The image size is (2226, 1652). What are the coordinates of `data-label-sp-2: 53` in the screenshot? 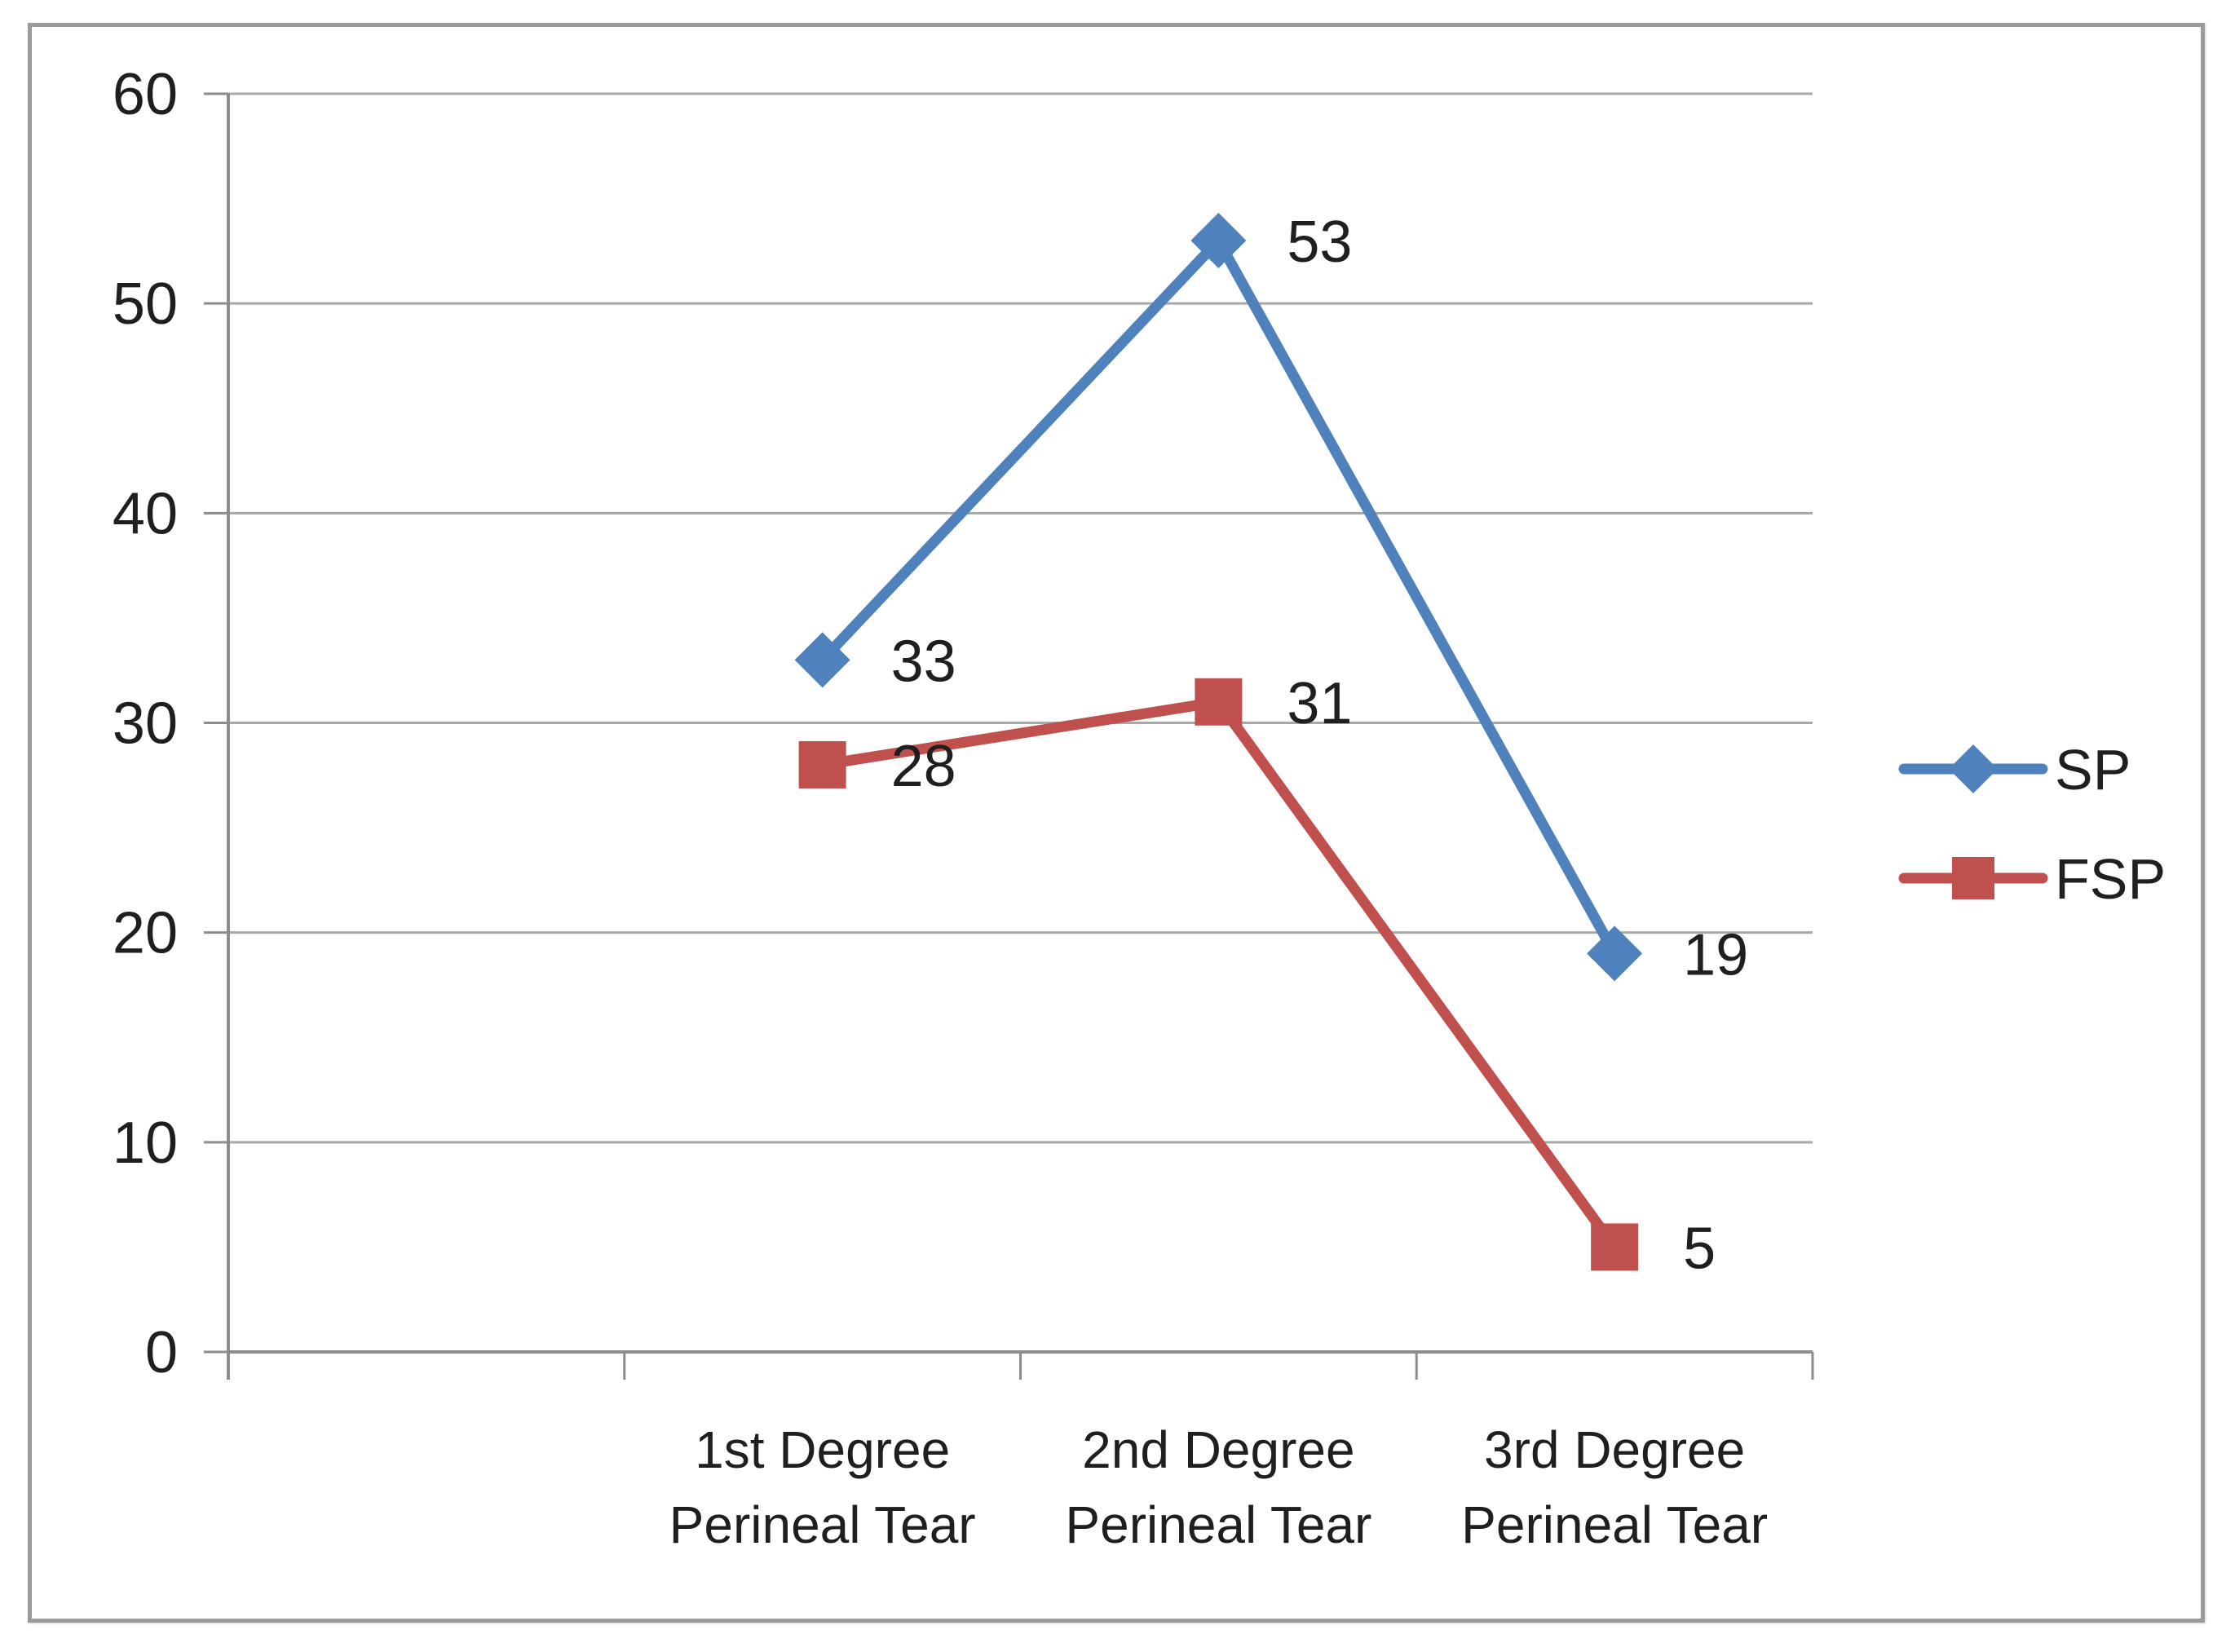 It's located at (1319, 242).